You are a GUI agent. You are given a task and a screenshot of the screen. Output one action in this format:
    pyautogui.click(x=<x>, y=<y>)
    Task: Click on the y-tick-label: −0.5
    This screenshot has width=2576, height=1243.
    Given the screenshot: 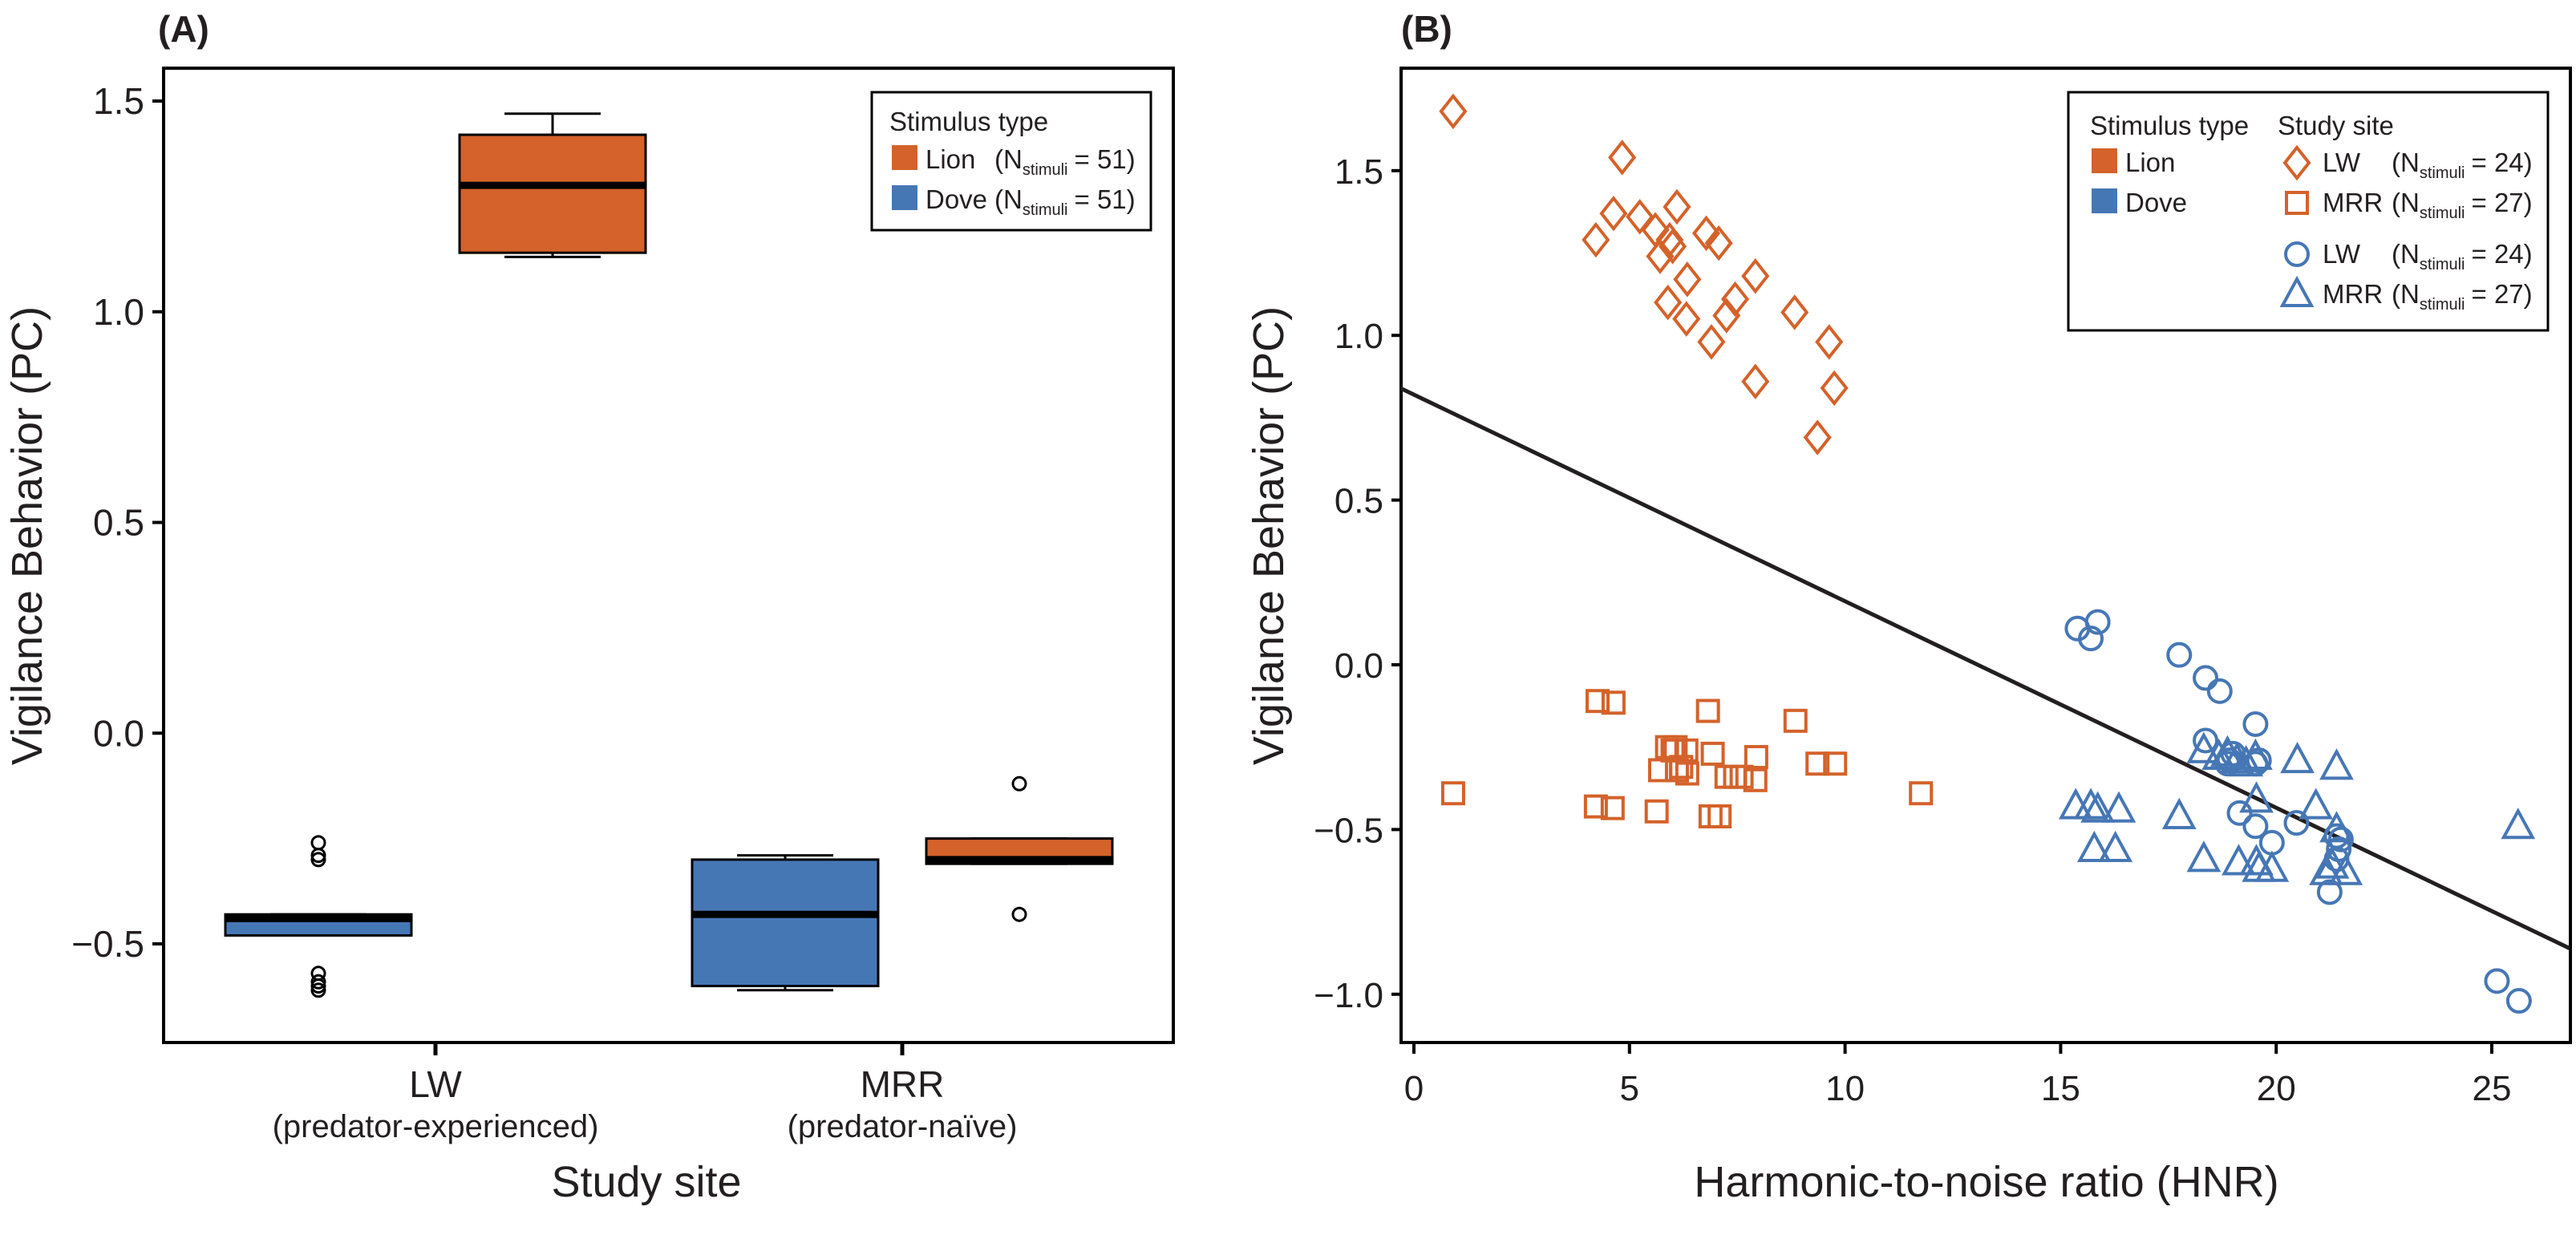 What is the action you would take?
    pyautogui.click(x=1348, y=830)
    